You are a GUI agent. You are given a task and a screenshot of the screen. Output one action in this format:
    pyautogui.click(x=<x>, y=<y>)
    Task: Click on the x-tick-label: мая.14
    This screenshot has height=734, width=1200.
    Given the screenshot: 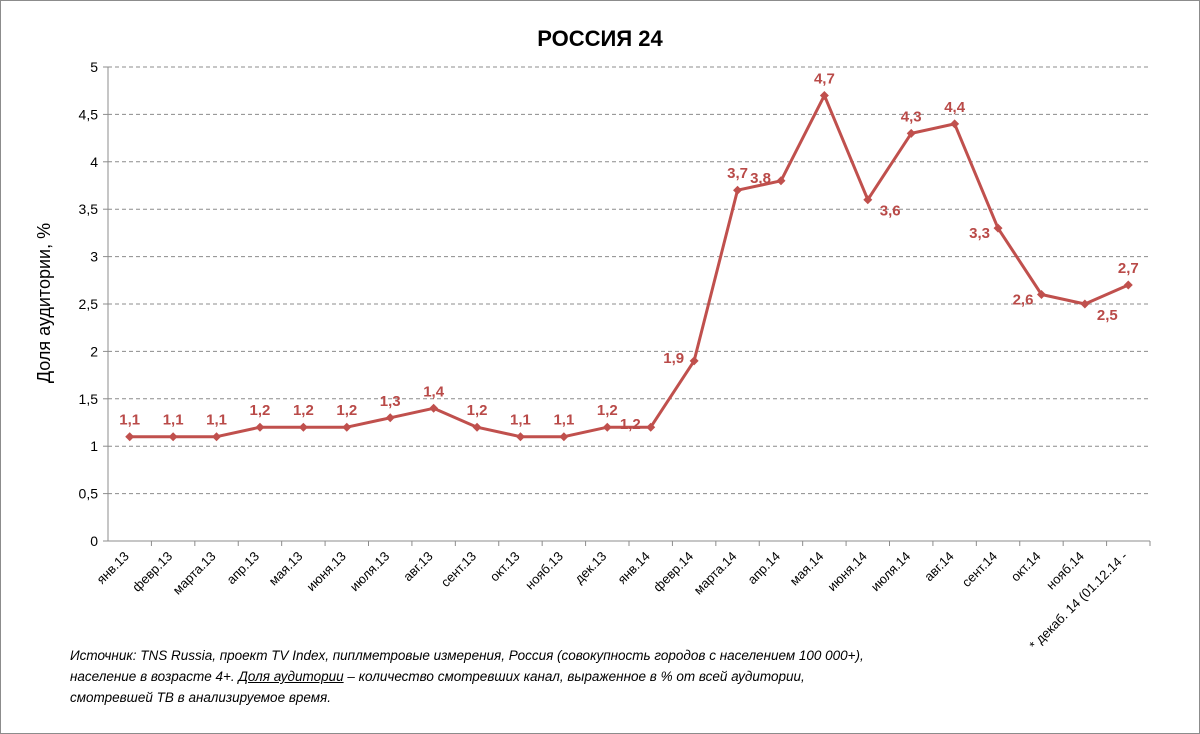 What is the action you would take?
    pyautogui.click(x=807, y=569)
    